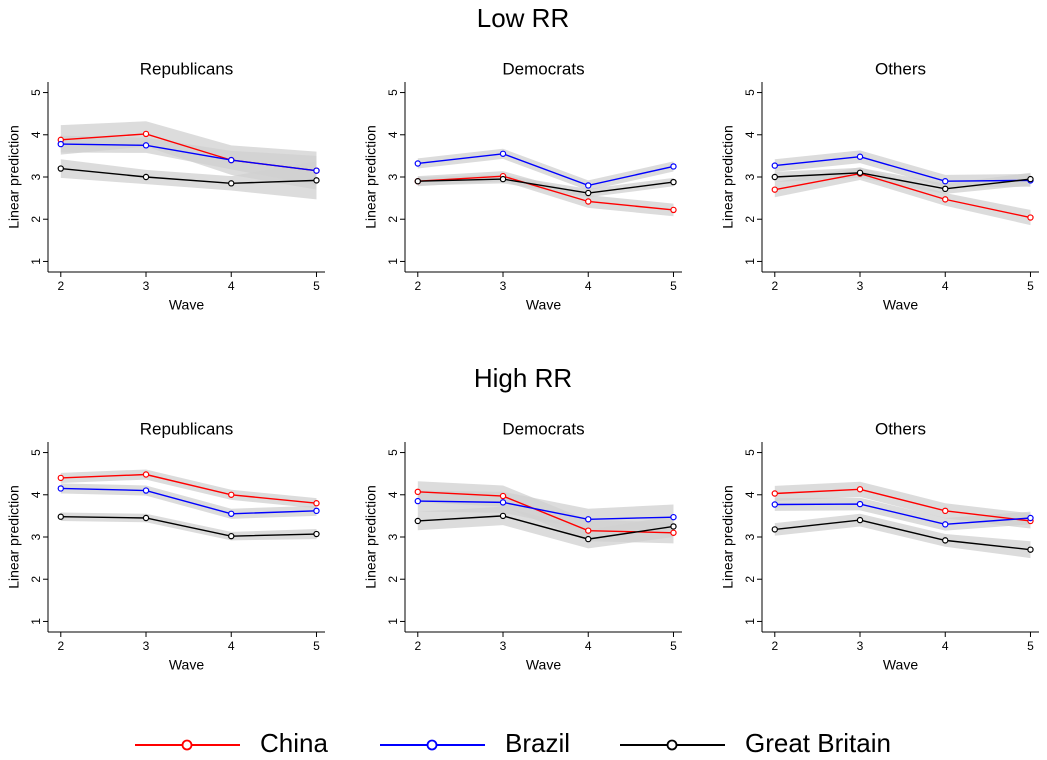 This screenshot has height=760, width=1047. Describe the element at coordinates (187, 745) in the screenshot. I see `legend-marker` at that location.